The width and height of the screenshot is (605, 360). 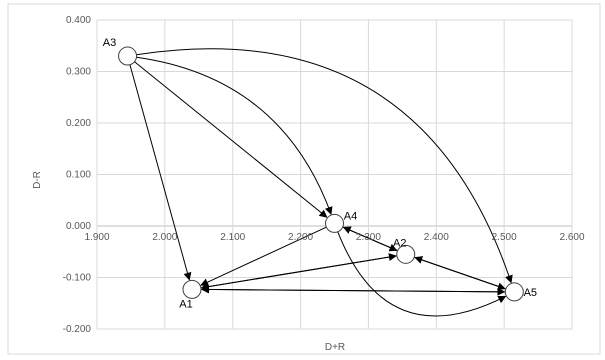 I want to click on y-tick-label: 0.200, so click(x=78, y=123).